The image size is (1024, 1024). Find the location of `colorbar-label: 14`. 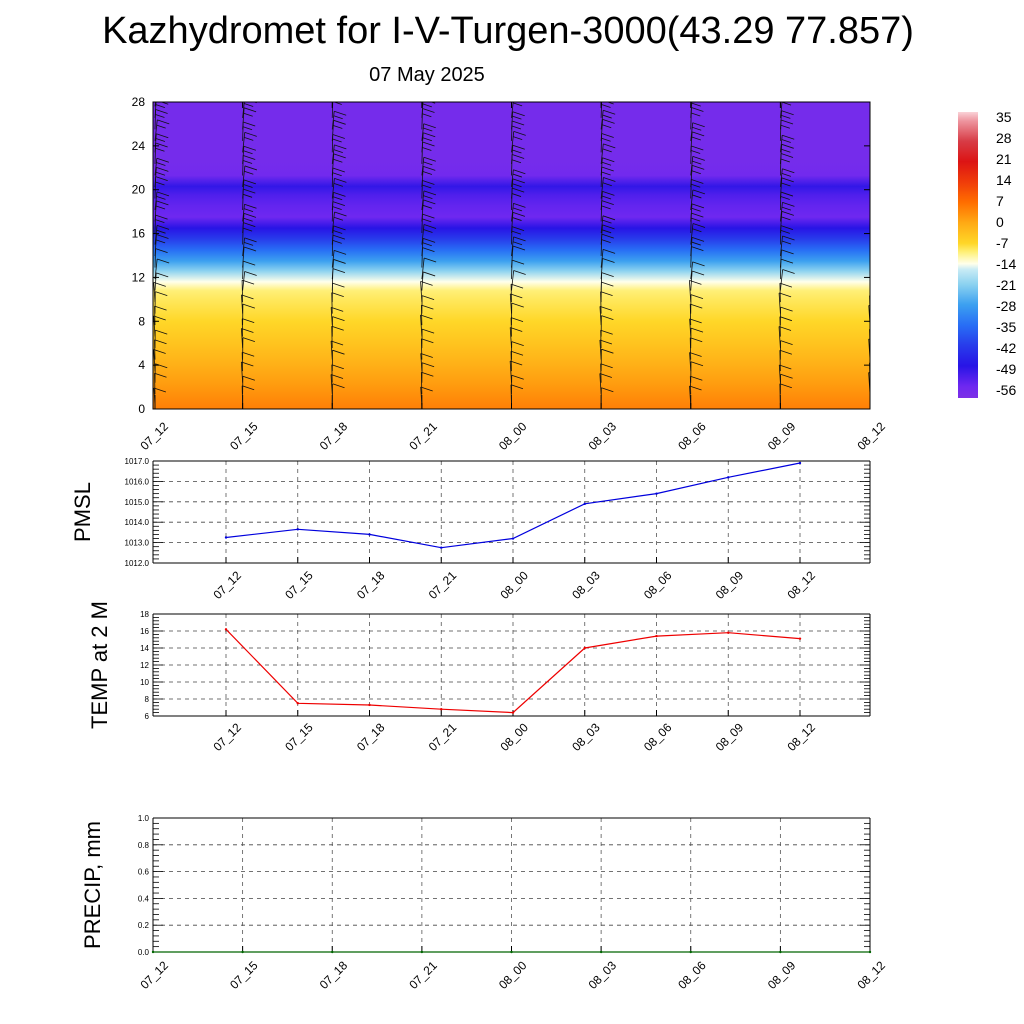

colorbar-label: 14 is located at coordinates (1004, 180).